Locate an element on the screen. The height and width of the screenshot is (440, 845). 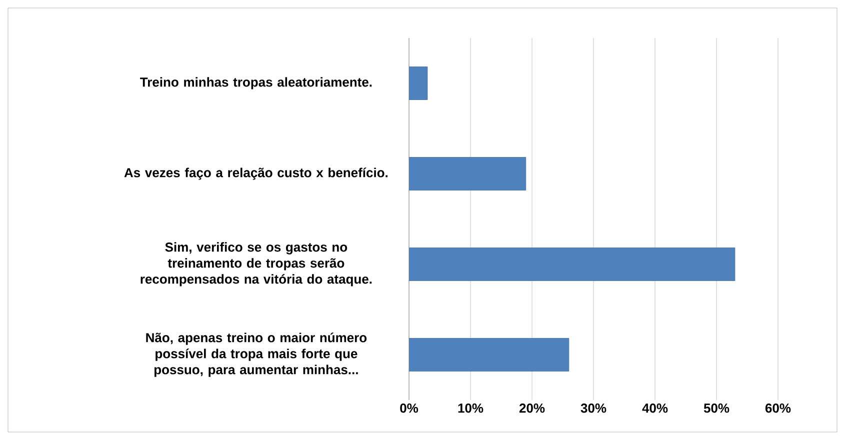
y-tick-label: As vezes faço a relação custo x benefício. is located at coordinates (256, 174).